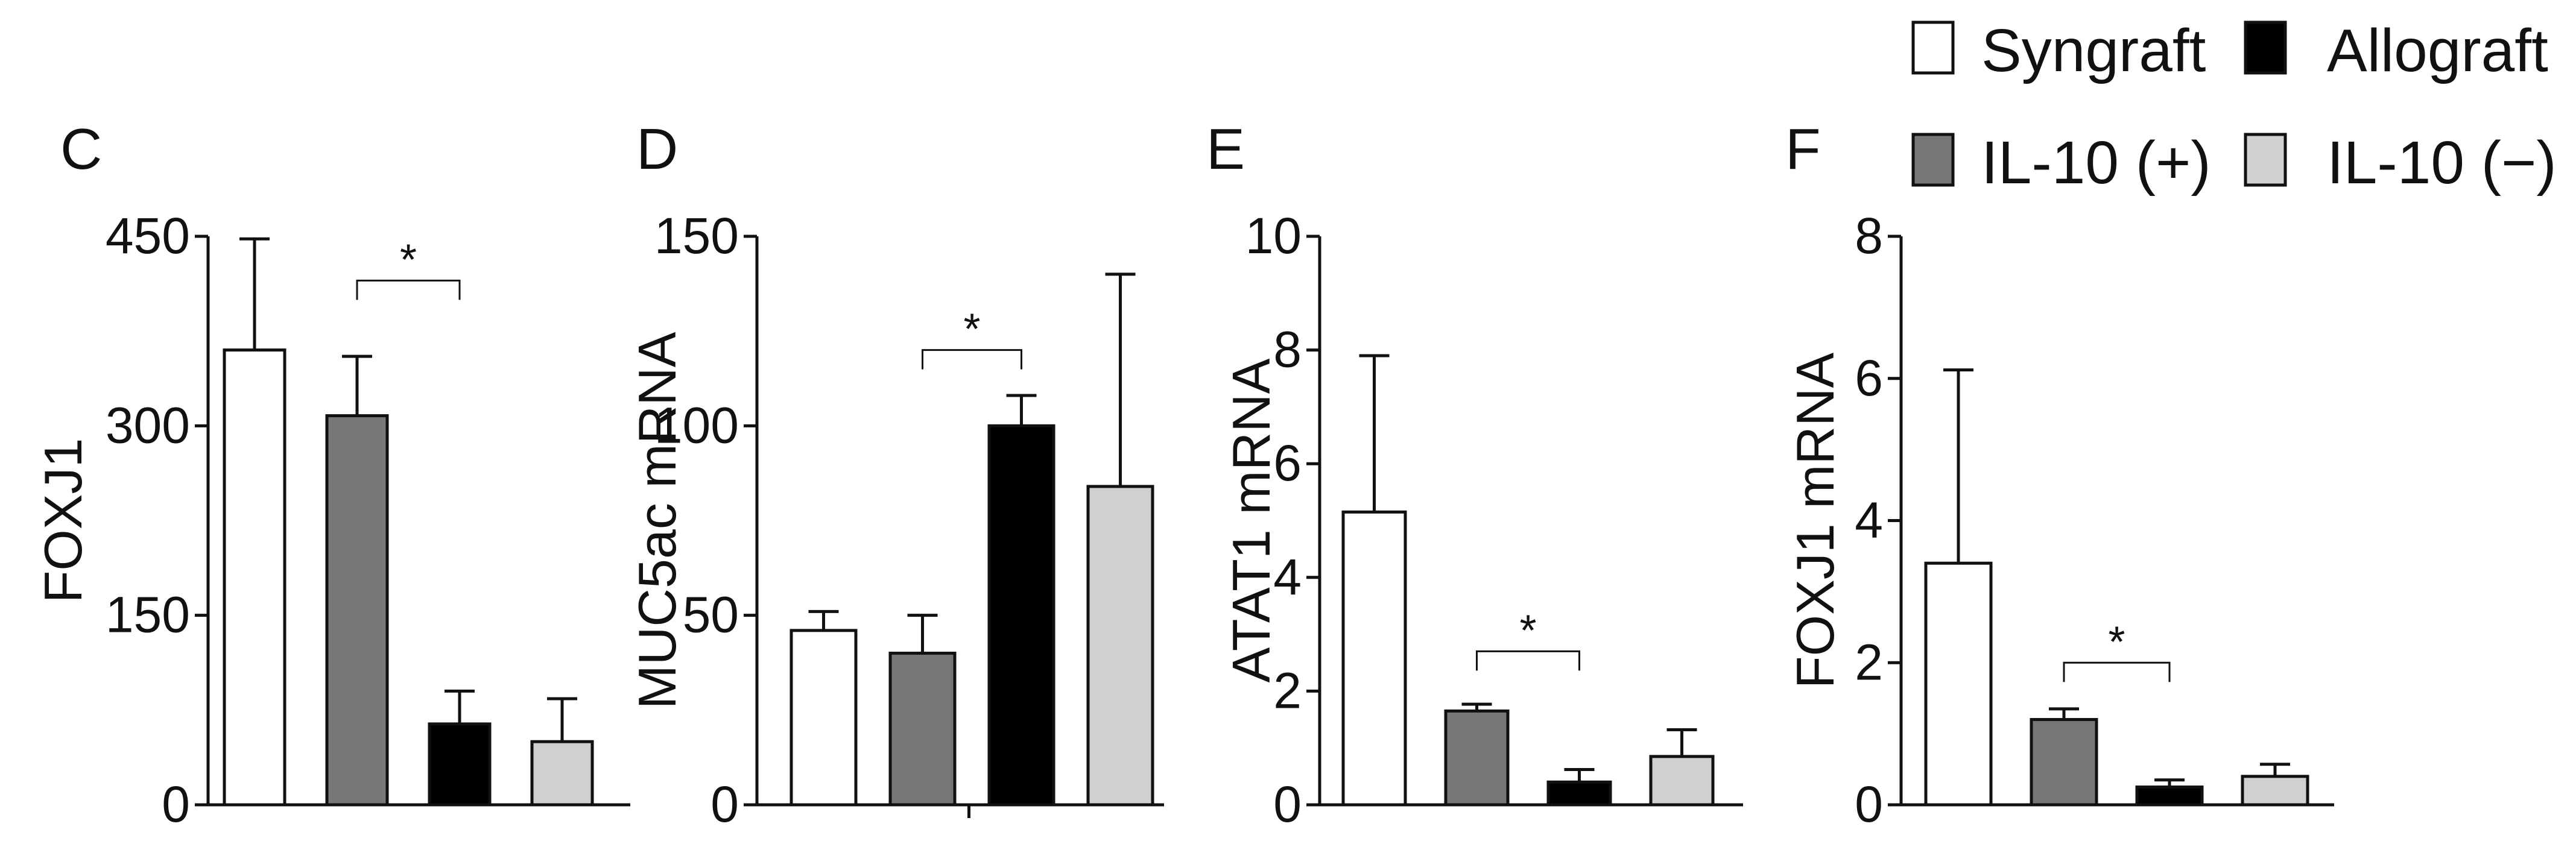 The image size is (2576, 847). What do you see at coordinates (2437, 51) in the screenshot?
I see `legend-label-allograft: Allograft` at bounding box center [2437, 51].